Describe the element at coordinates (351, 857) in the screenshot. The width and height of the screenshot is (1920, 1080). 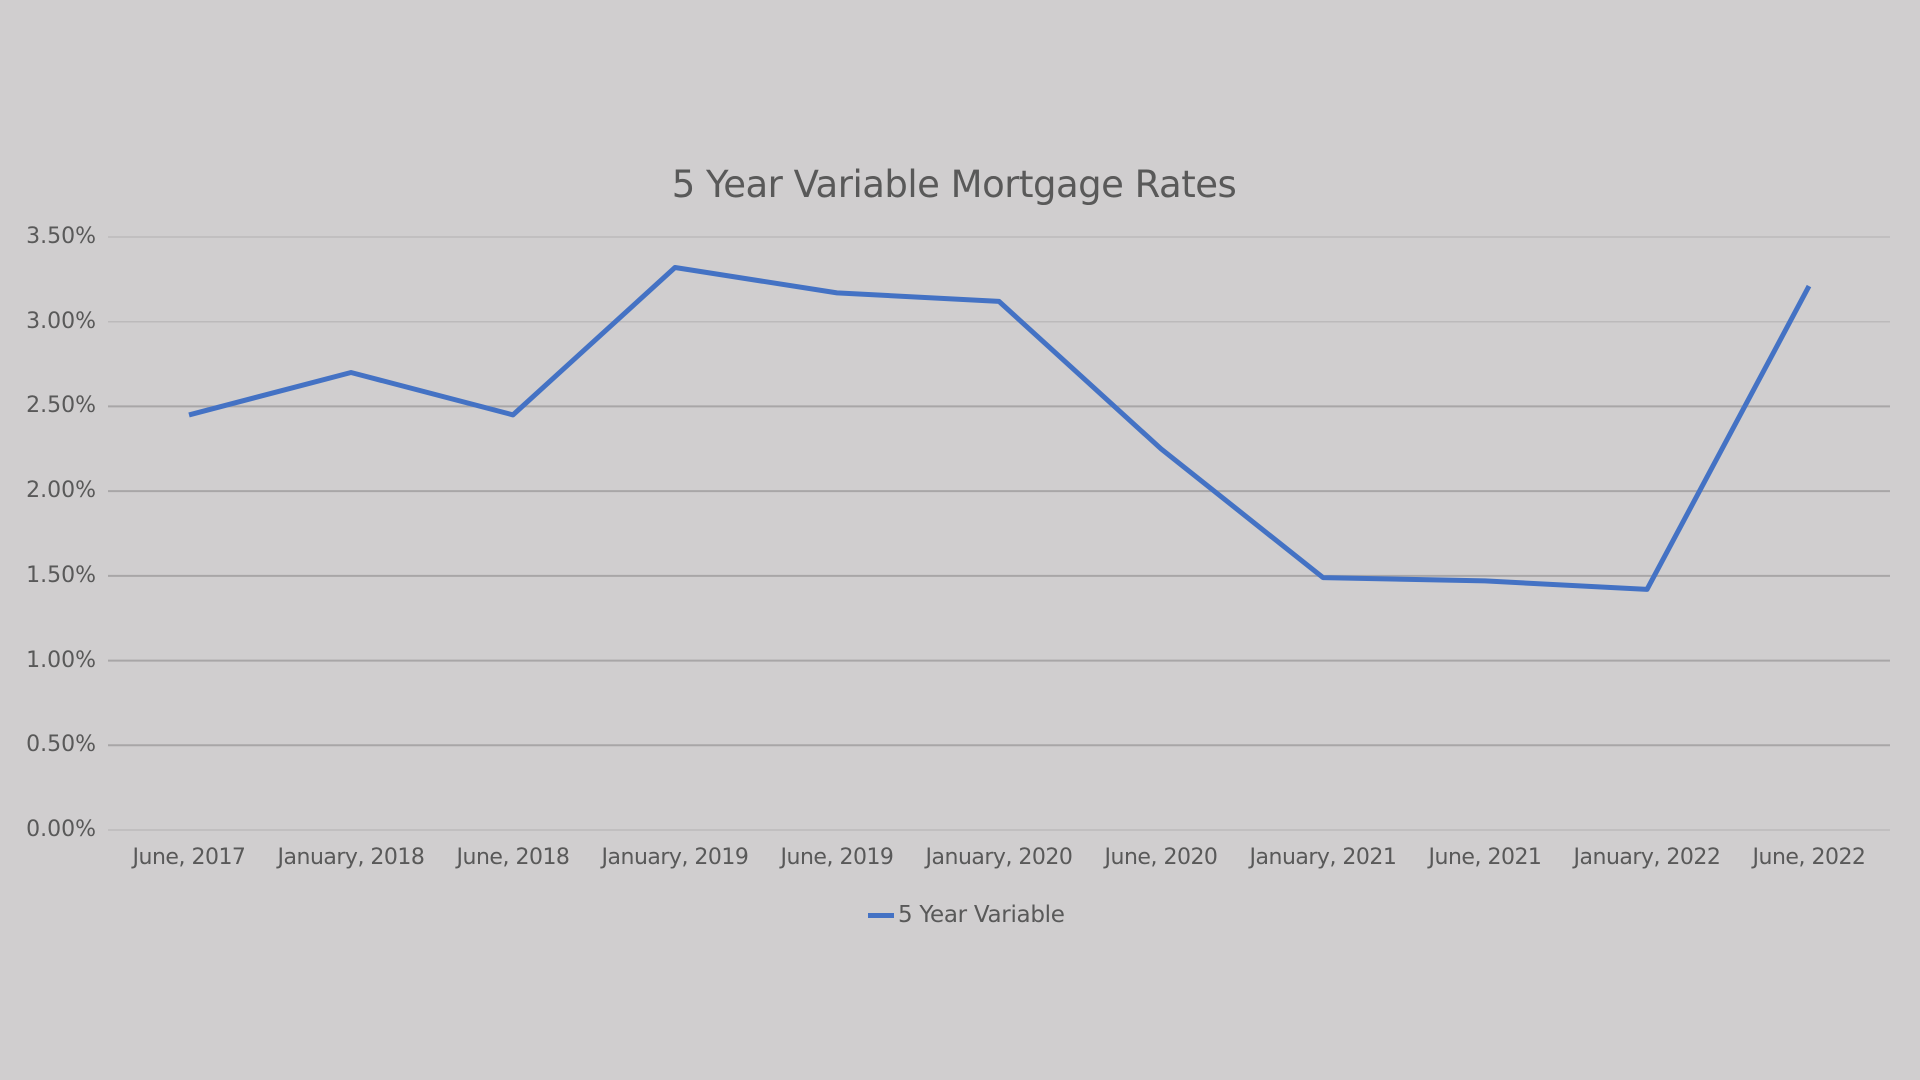
I see `x-tick-label: January, 2018` at that location.